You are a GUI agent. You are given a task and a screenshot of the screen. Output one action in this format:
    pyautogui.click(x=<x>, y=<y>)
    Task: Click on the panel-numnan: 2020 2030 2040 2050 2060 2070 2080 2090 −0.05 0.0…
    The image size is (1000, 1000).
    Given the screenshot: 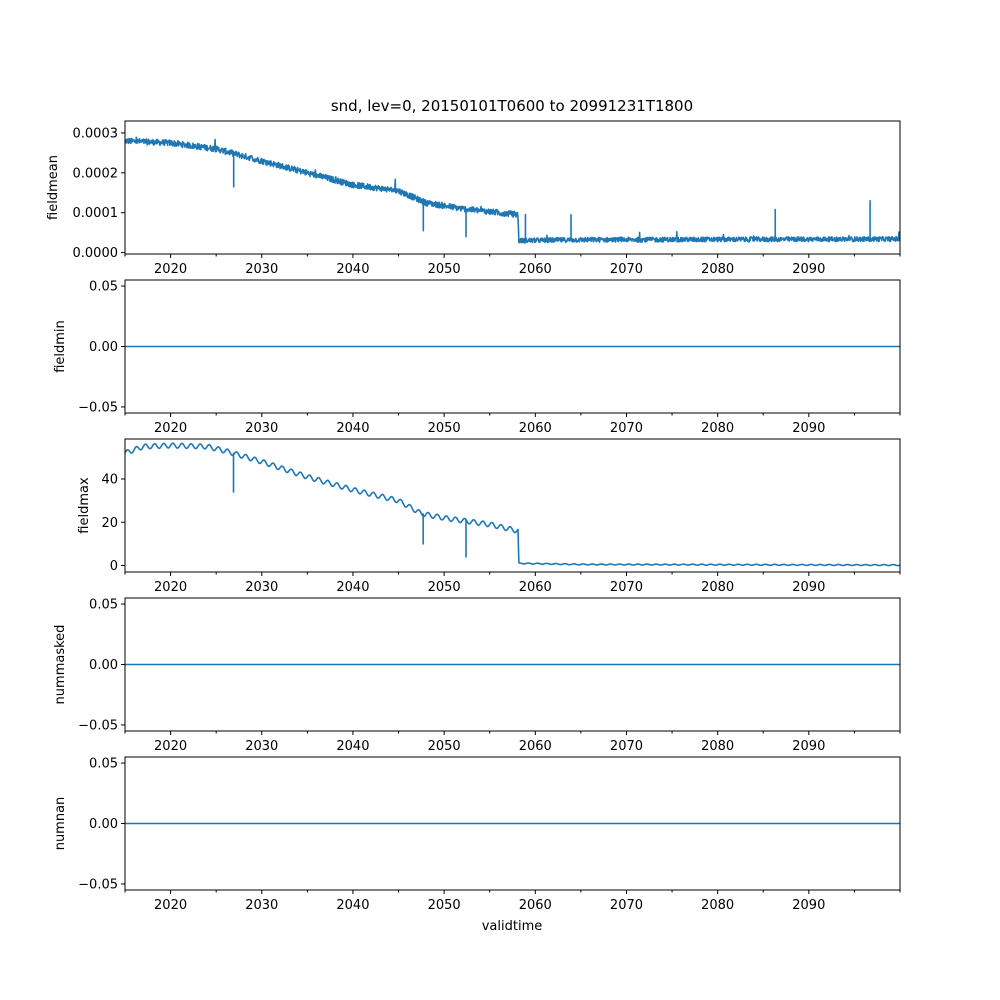 What is the action you would take?
    pyautogui.click(x=477, y=834)
    